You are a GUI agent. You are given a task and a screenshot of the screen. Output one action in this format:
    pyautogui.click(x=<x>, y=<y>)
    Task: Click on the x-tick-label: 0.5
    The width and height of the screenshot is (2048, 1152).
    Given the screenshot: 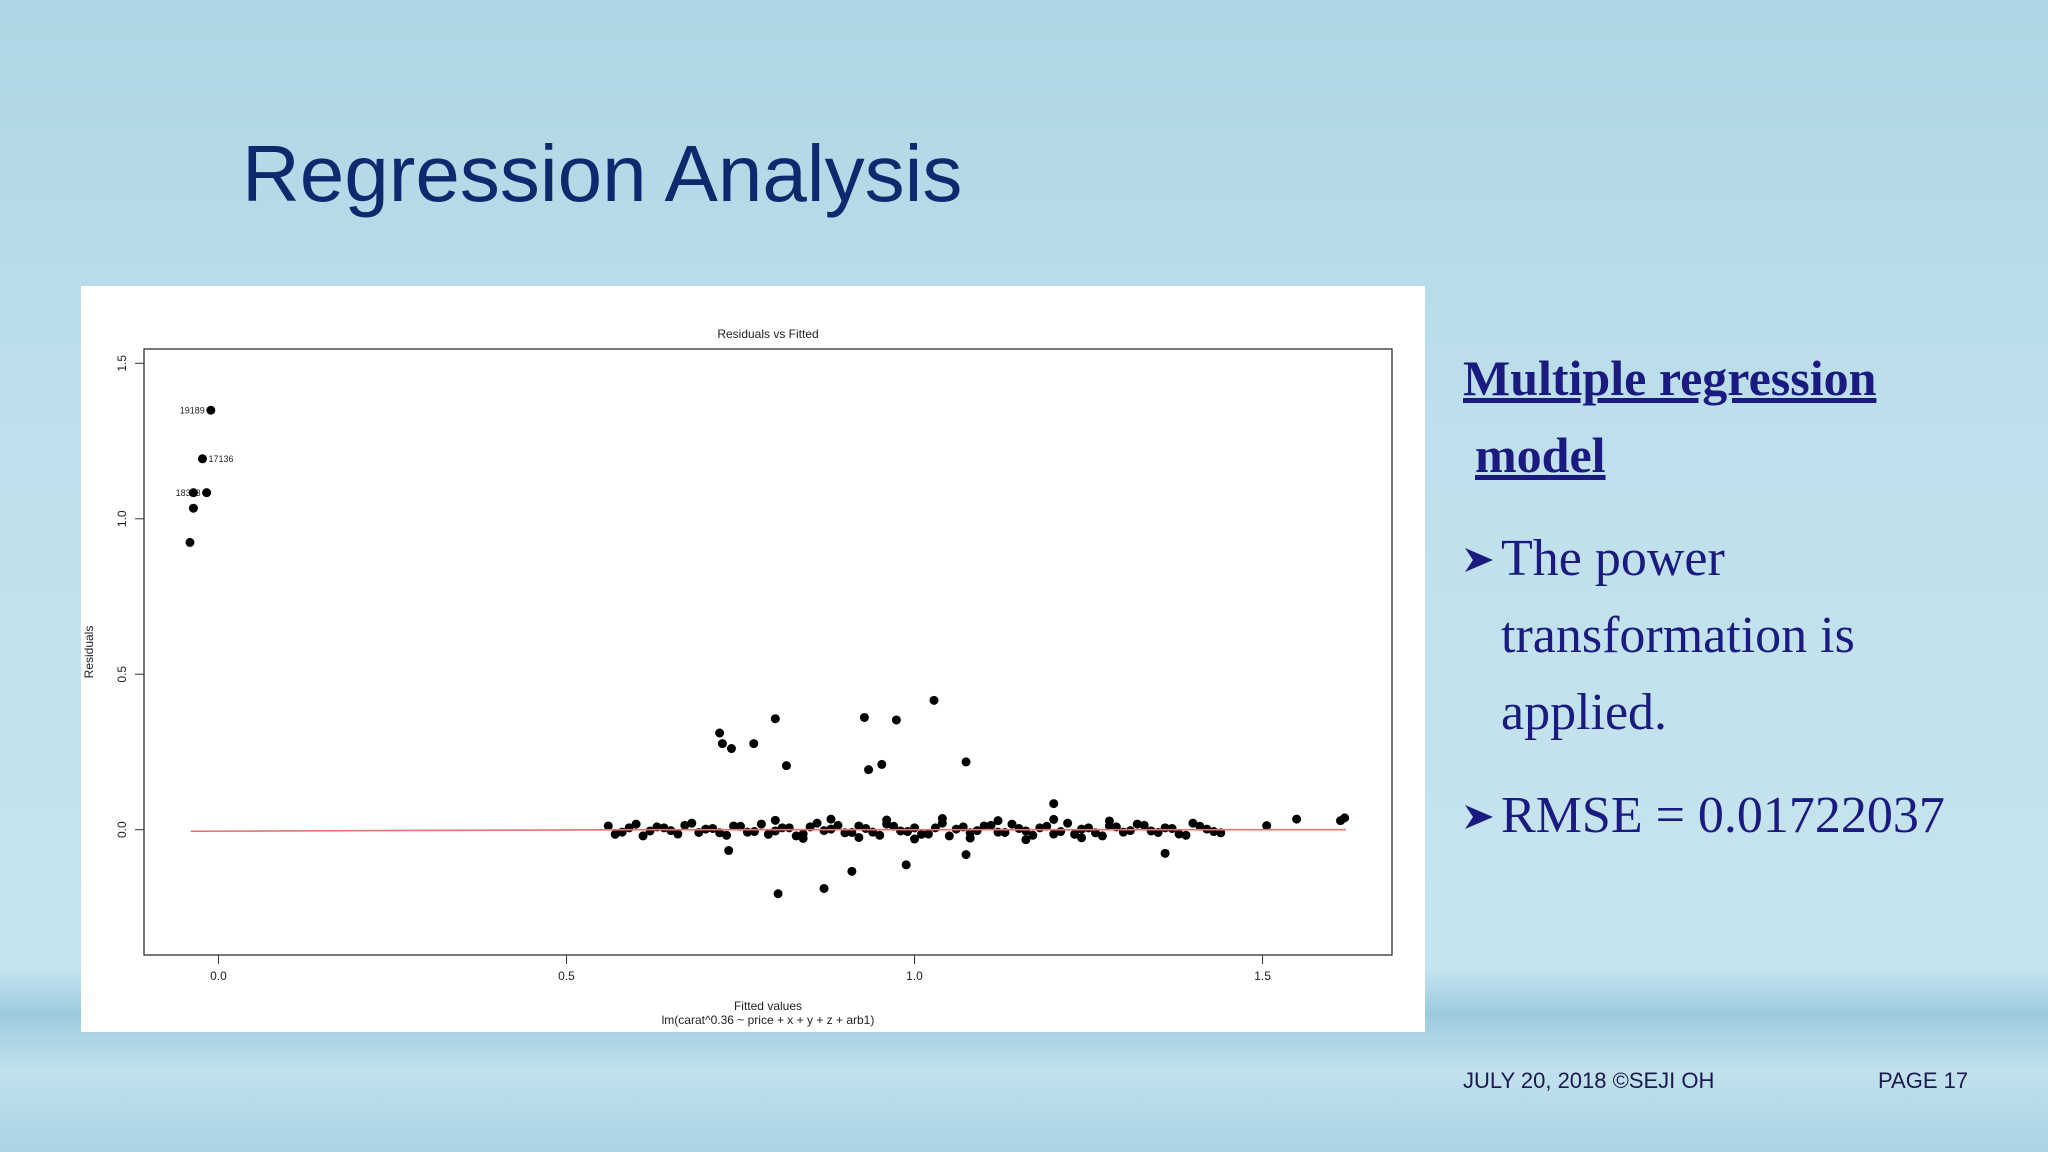 What is the action you would take?
    pyautogui.click(x=566, y=976)
    